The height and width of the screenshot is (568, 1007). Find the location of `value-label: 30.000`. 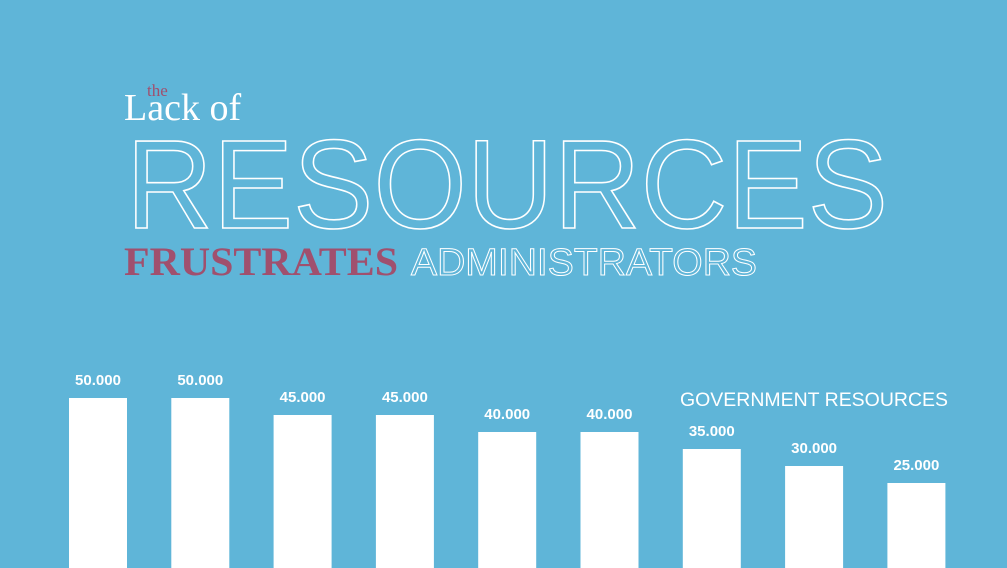

value-label: 30.000 is located at coordinates (814, 448).